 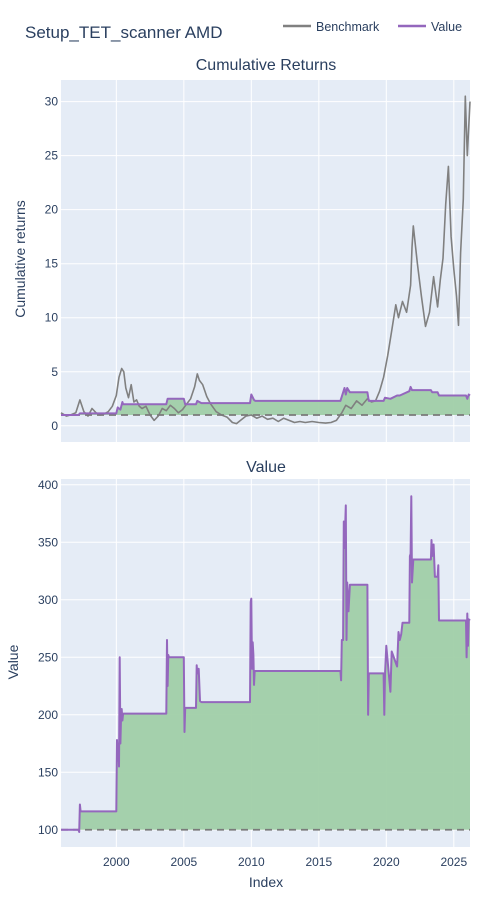 What do you see at coordinates (52, 102) in the screenshot?
I see `top-y-tick-label: 30` at bounding box center [52, 102].